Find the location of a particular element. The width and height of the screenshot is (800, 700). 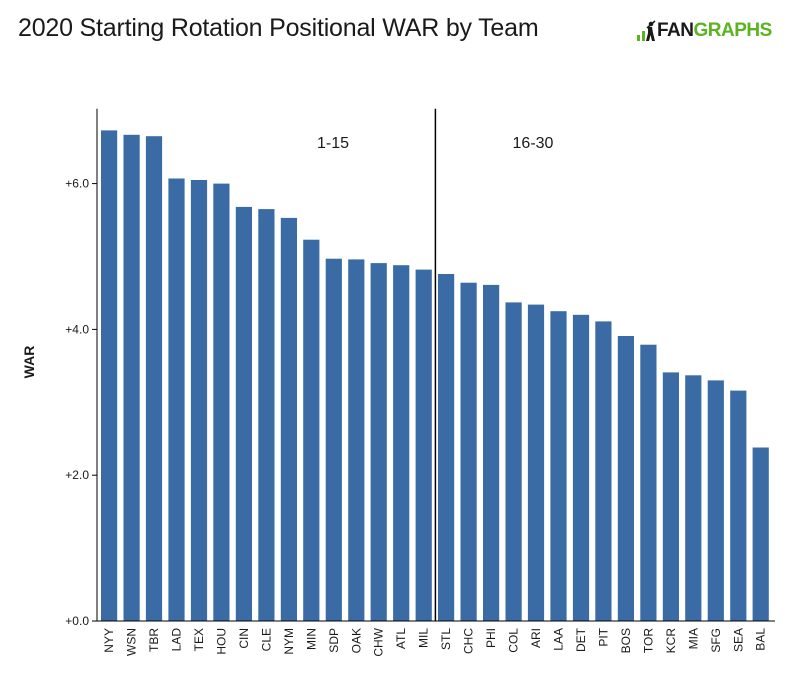

x-tick-label: LAA is located at coordinates (559, 639).